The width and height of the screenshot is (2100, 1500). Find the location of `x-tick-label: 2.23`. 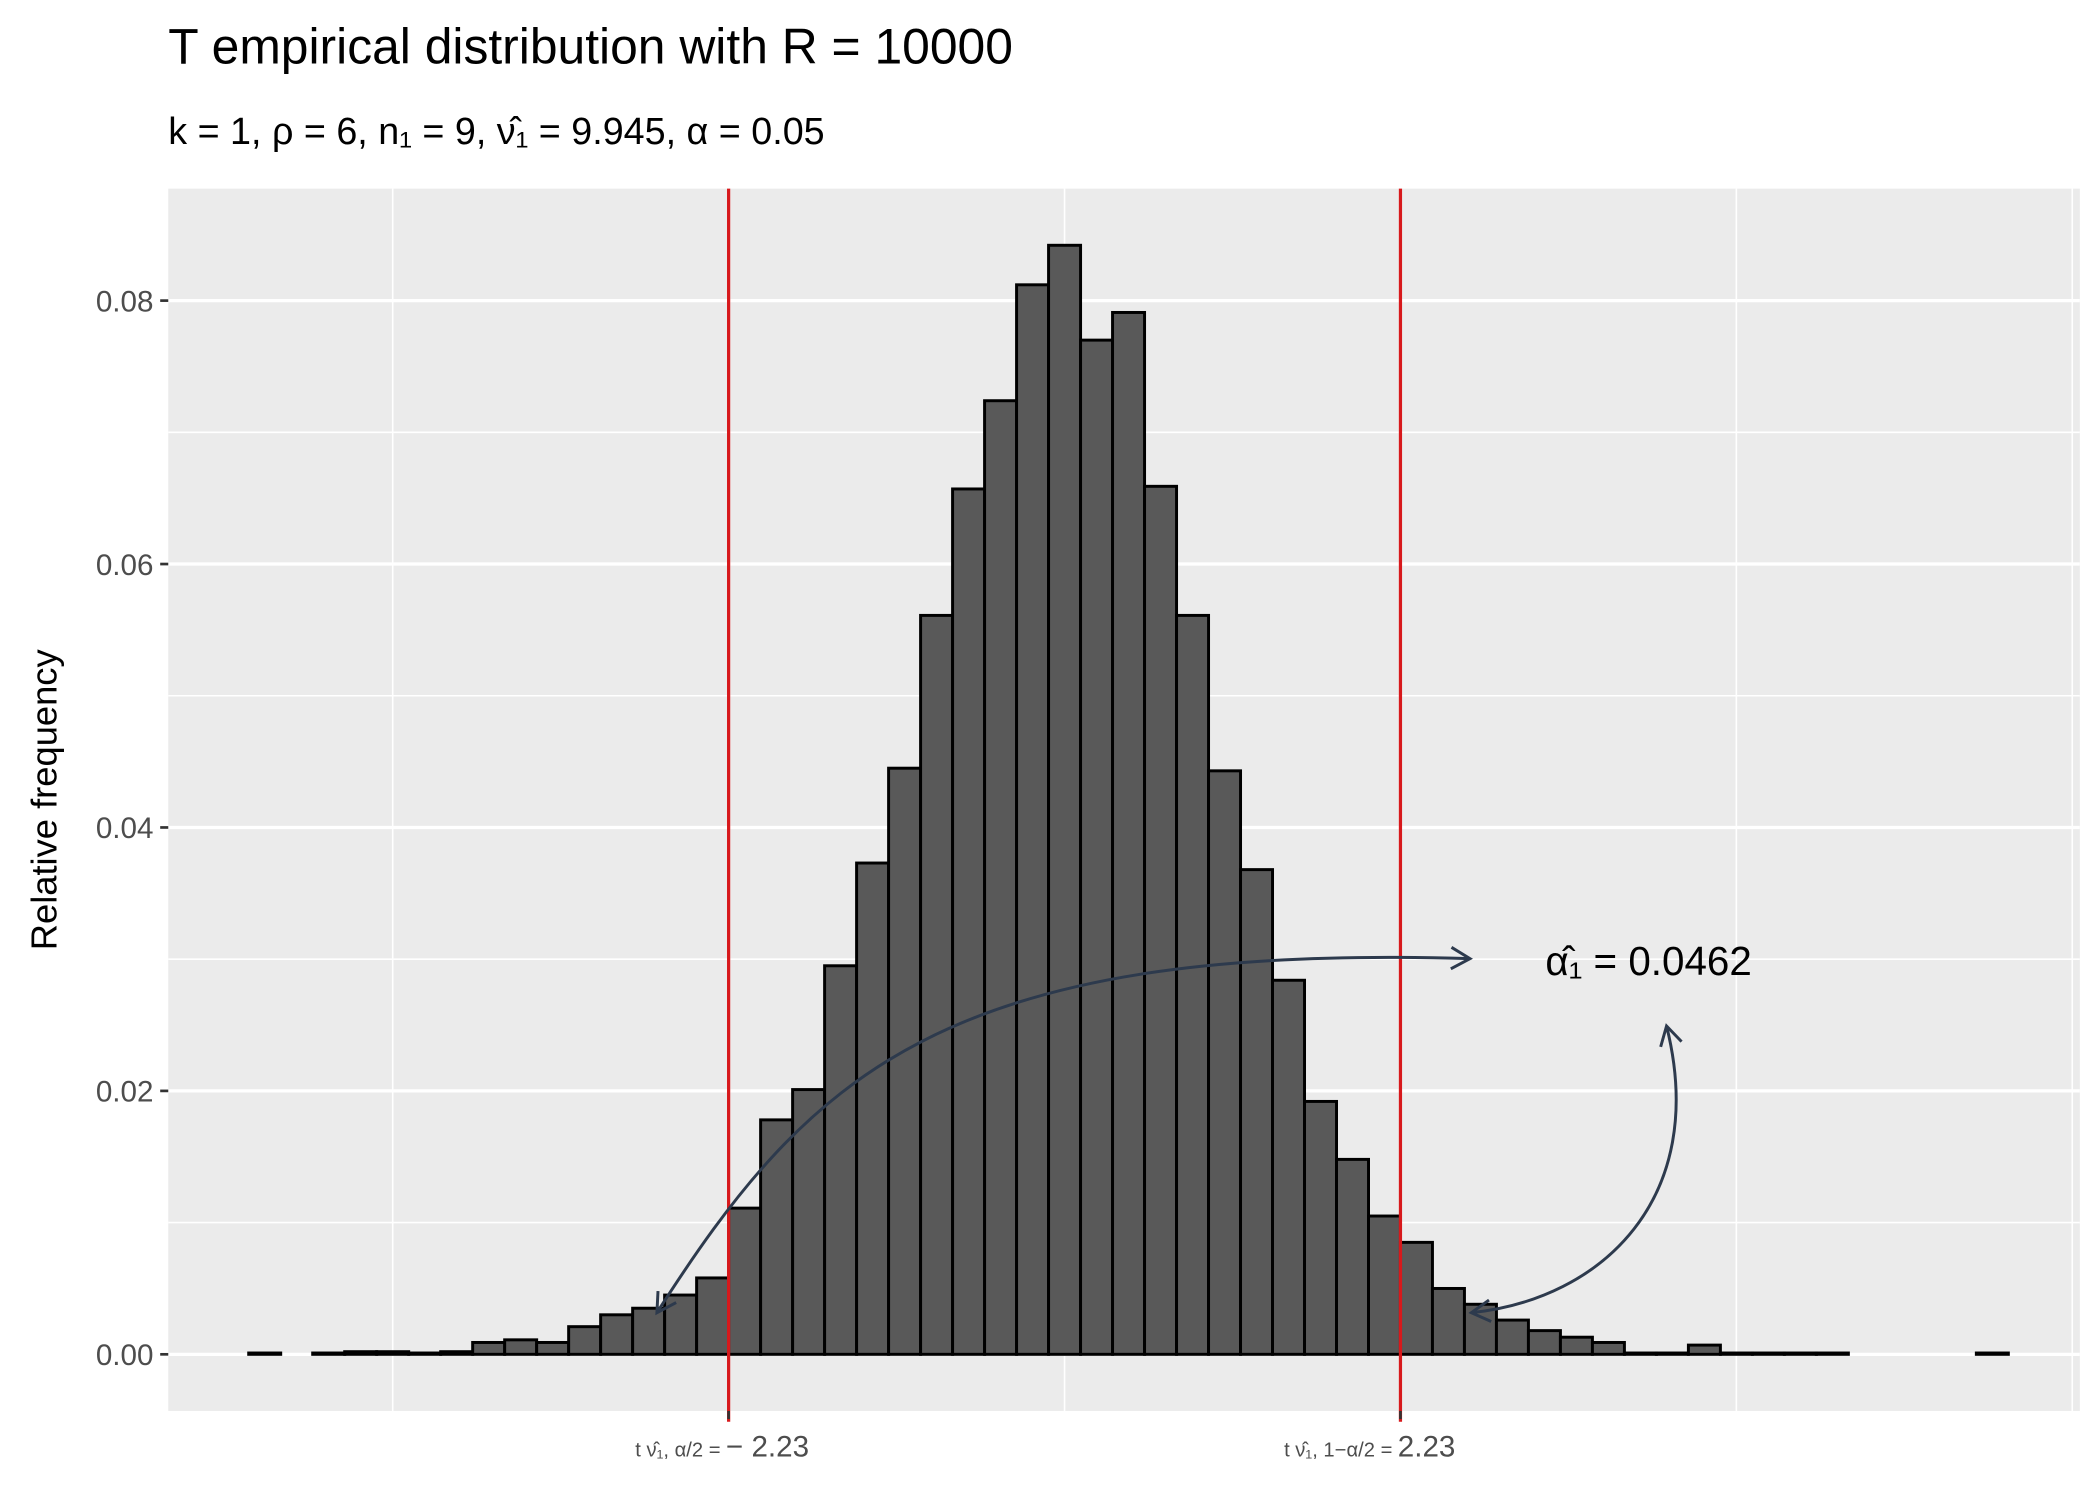

x-tick-label: 2.23 is located at coordinates (1427, 1447).